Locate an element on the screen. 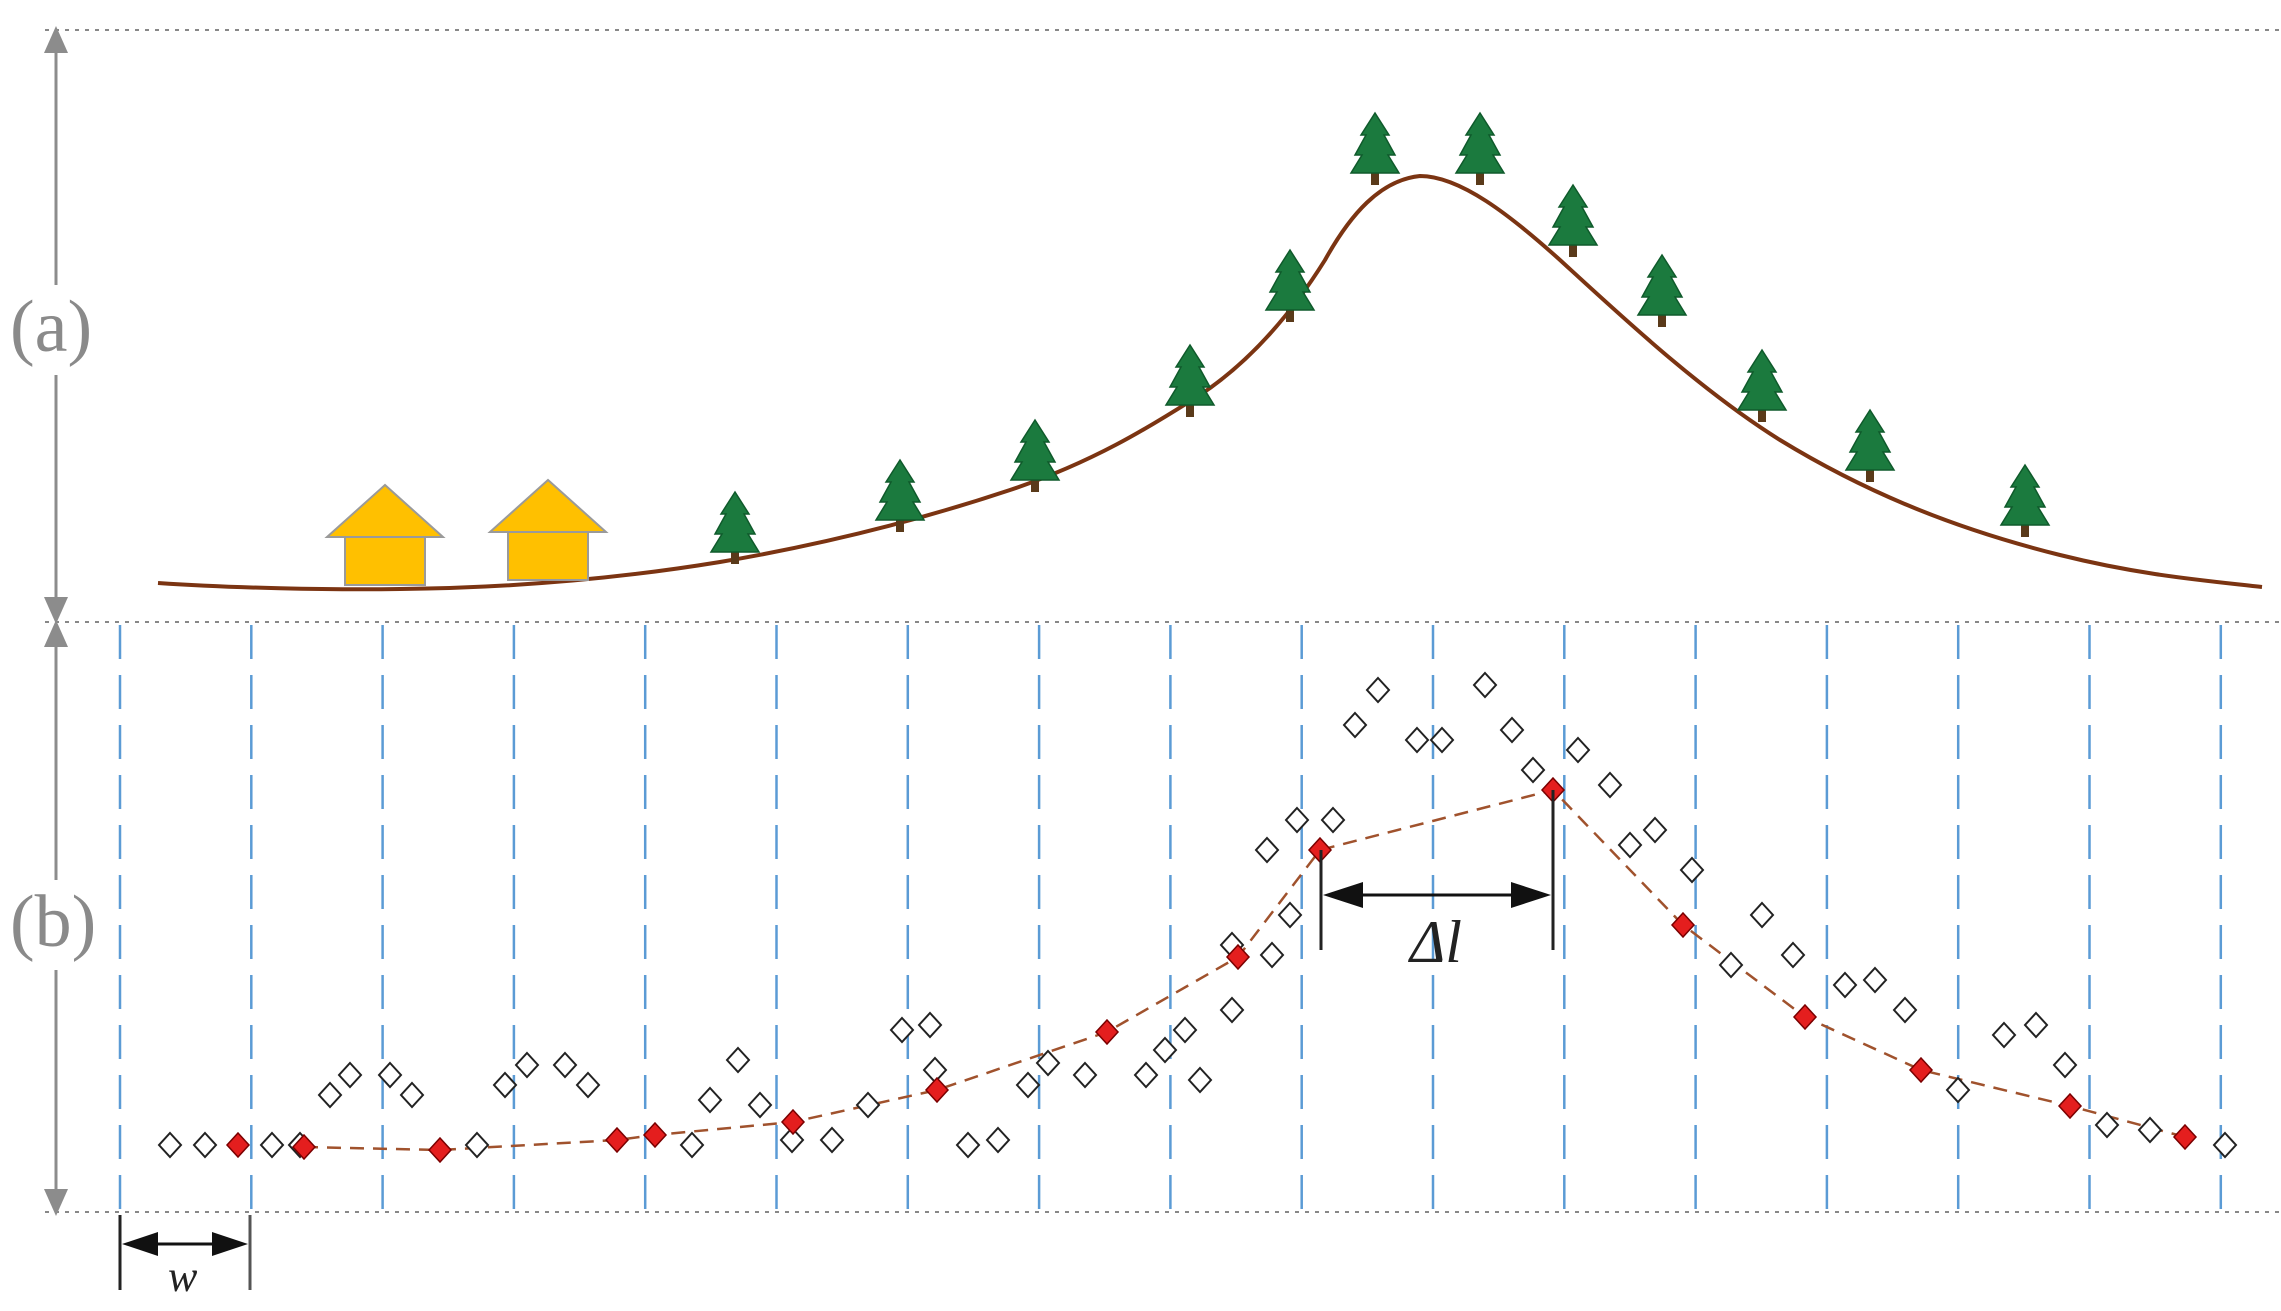 Image resolution: width=2281 pixels, height=1311 pixels. w-label: w is located at coordinates (183, 1276).